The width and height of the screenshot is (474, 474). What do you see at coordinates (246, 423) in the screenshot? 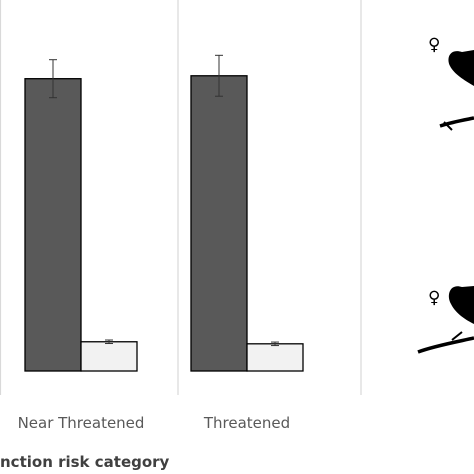
I see `category-tick-label: Threatened` at bounding box center [246, 423].